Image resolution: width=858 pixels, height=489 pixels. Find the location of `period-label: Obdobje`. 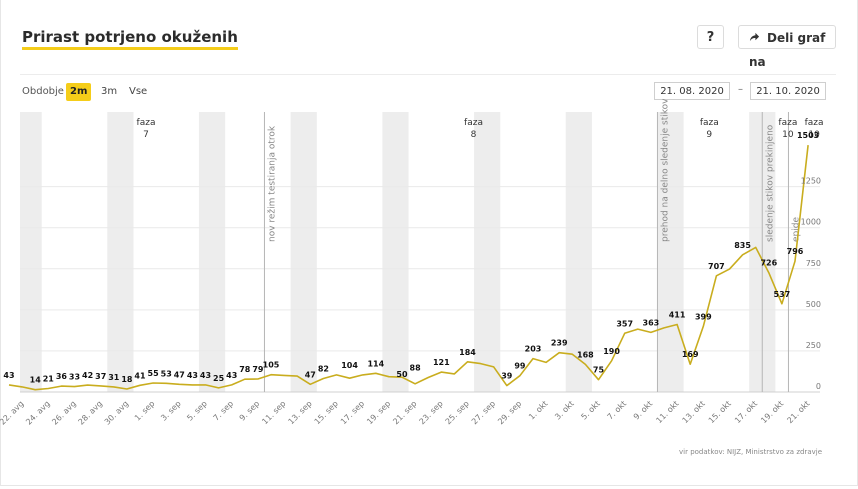

period-label: Obdobje is located at coordinates (43, 91).